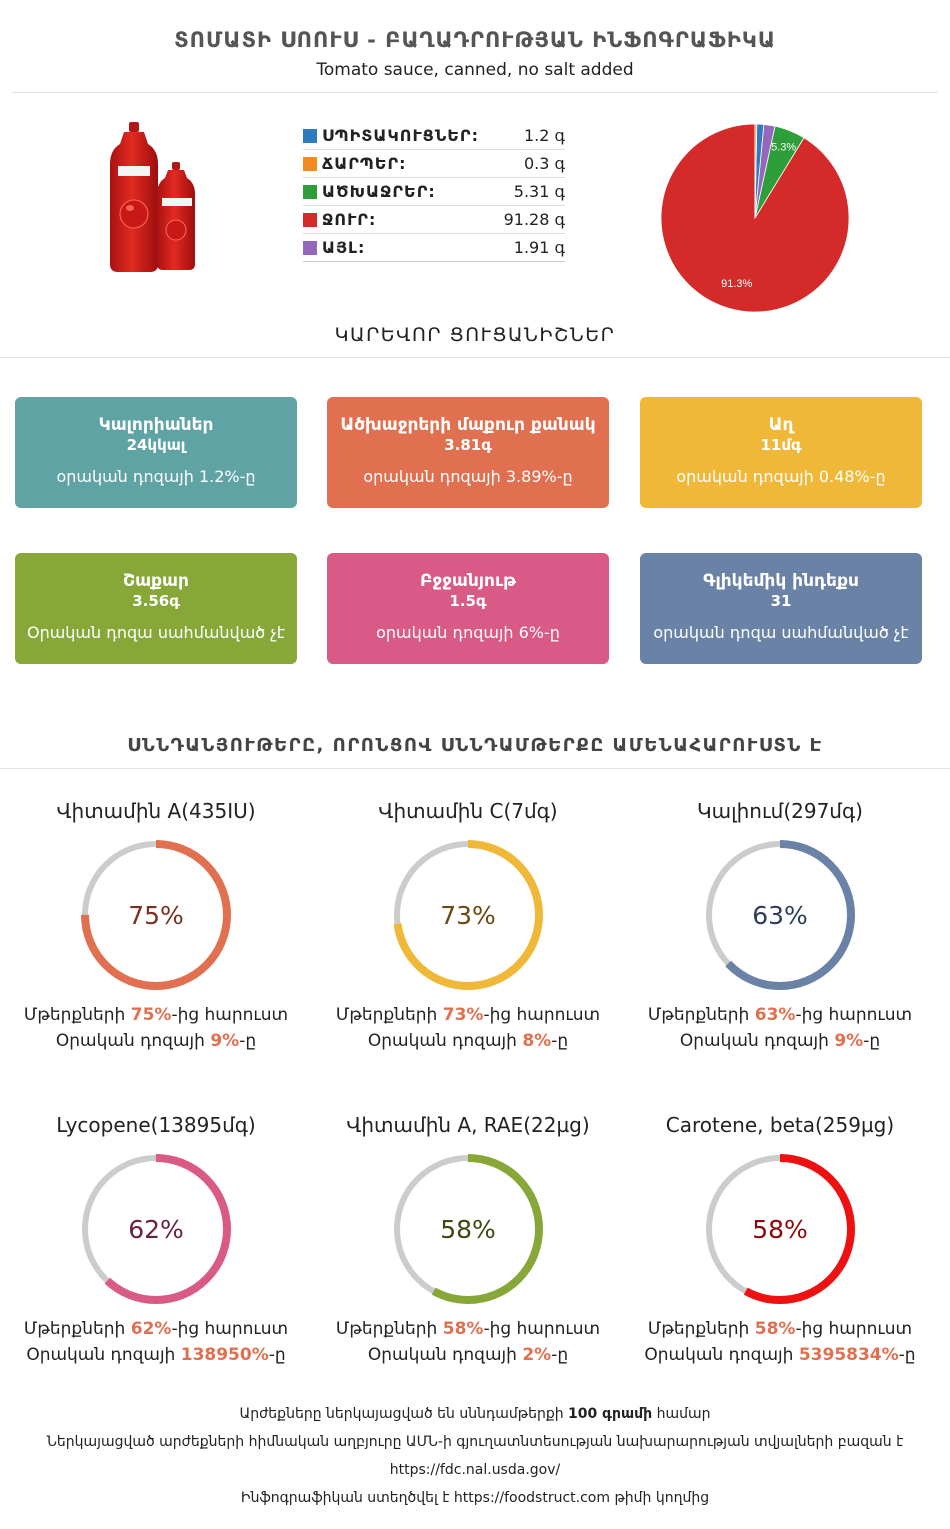 This screenshot has height=1529, width=950. Describe the element at coordinates (156, 811) in the screenshot. I see `nutrient-name: Վիտամին A(435IU)` at that location.